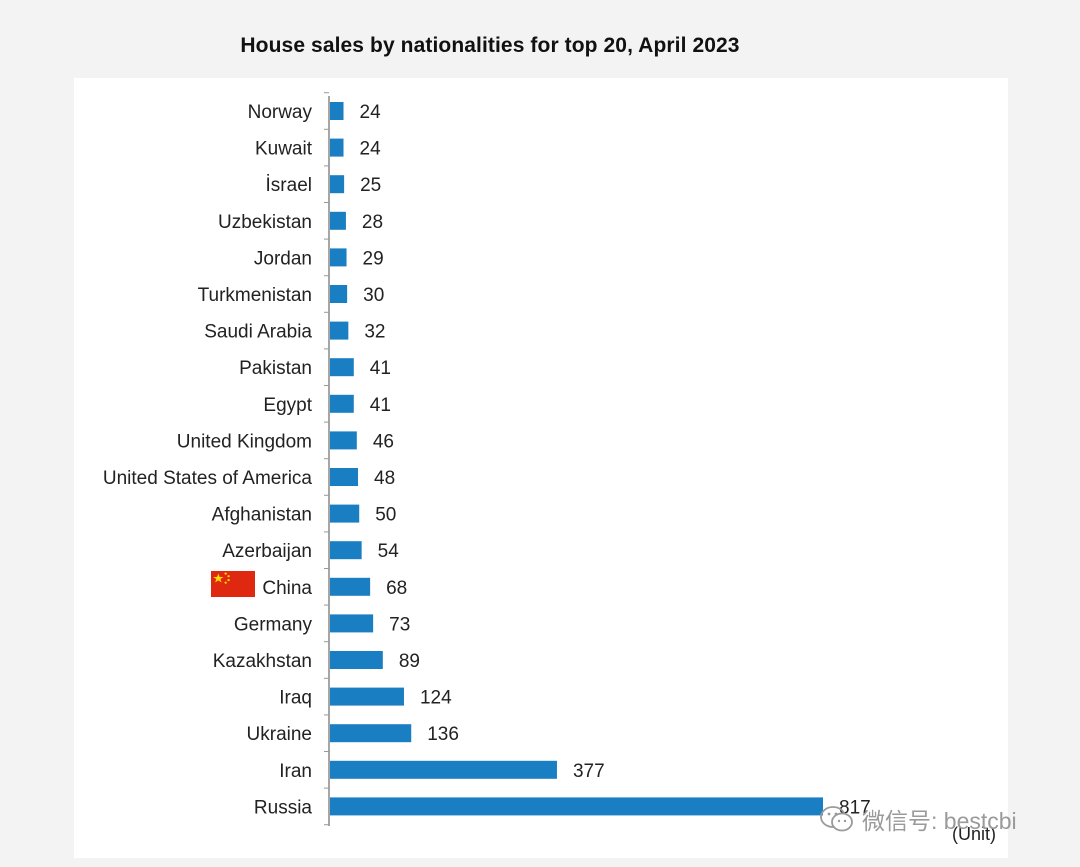  What do you see at coordinates (383, 441) in the screenshot?
I see `value-label: 46` at bounding box center [383, 441].